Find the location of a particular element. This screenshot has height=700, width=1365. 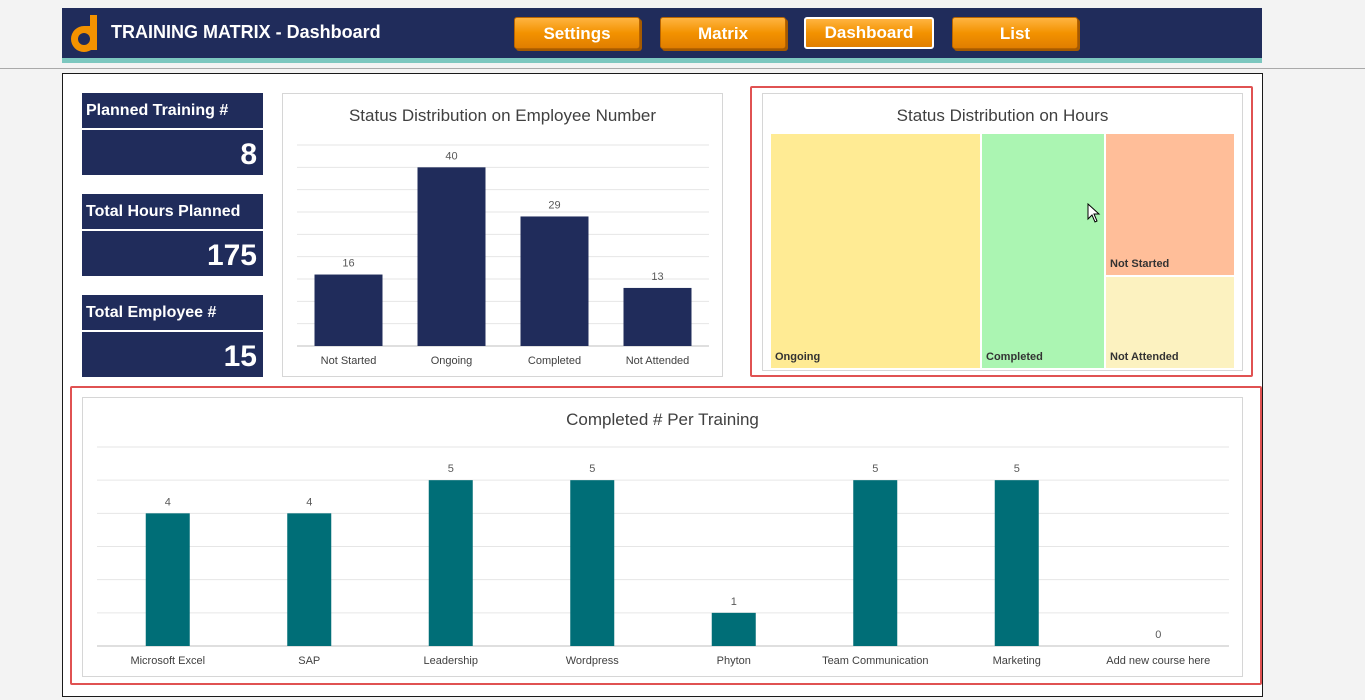

data-label-marketing: 5 is located at coordinates (1017, 469).